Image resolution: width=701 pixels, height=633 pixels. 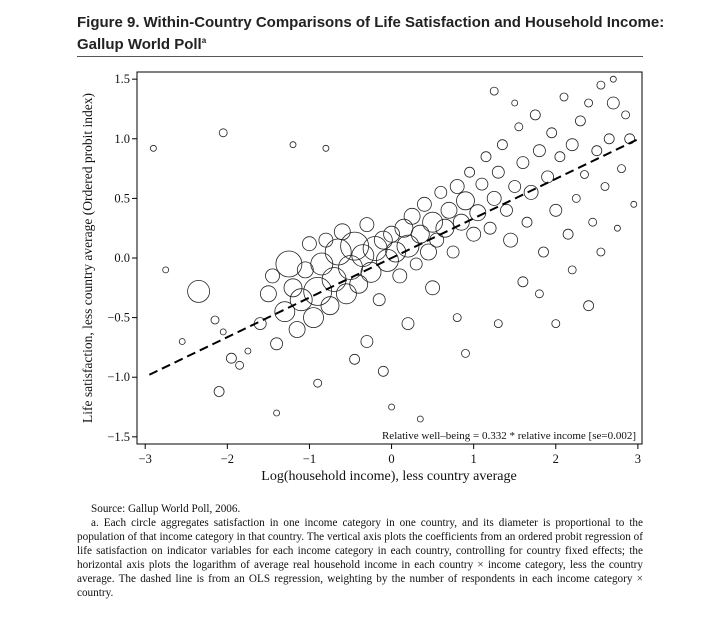 What do you see at coordinates (166, 509) in the screenshot?
I see `source-note: Source: Gallup World Poll, 2006.` at bounding box center [166, 509].